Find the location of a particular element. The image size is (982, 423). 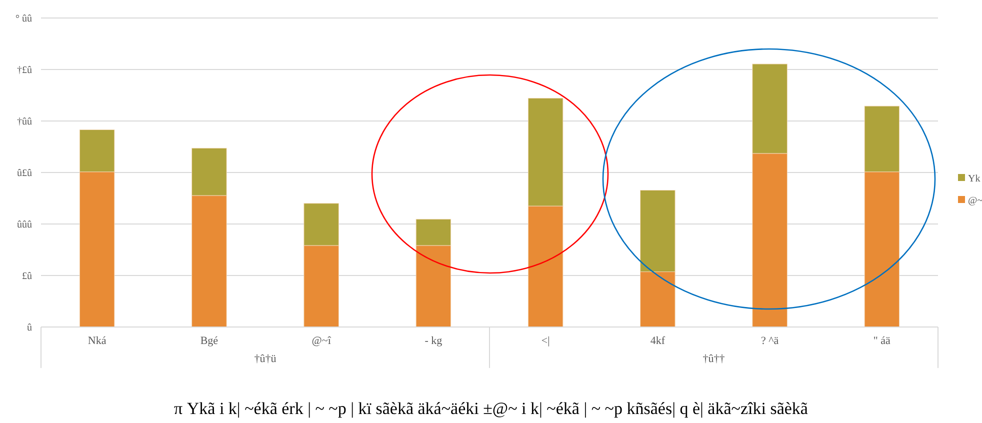

x-tick-label: Nká is located at coordinates (97, 341).